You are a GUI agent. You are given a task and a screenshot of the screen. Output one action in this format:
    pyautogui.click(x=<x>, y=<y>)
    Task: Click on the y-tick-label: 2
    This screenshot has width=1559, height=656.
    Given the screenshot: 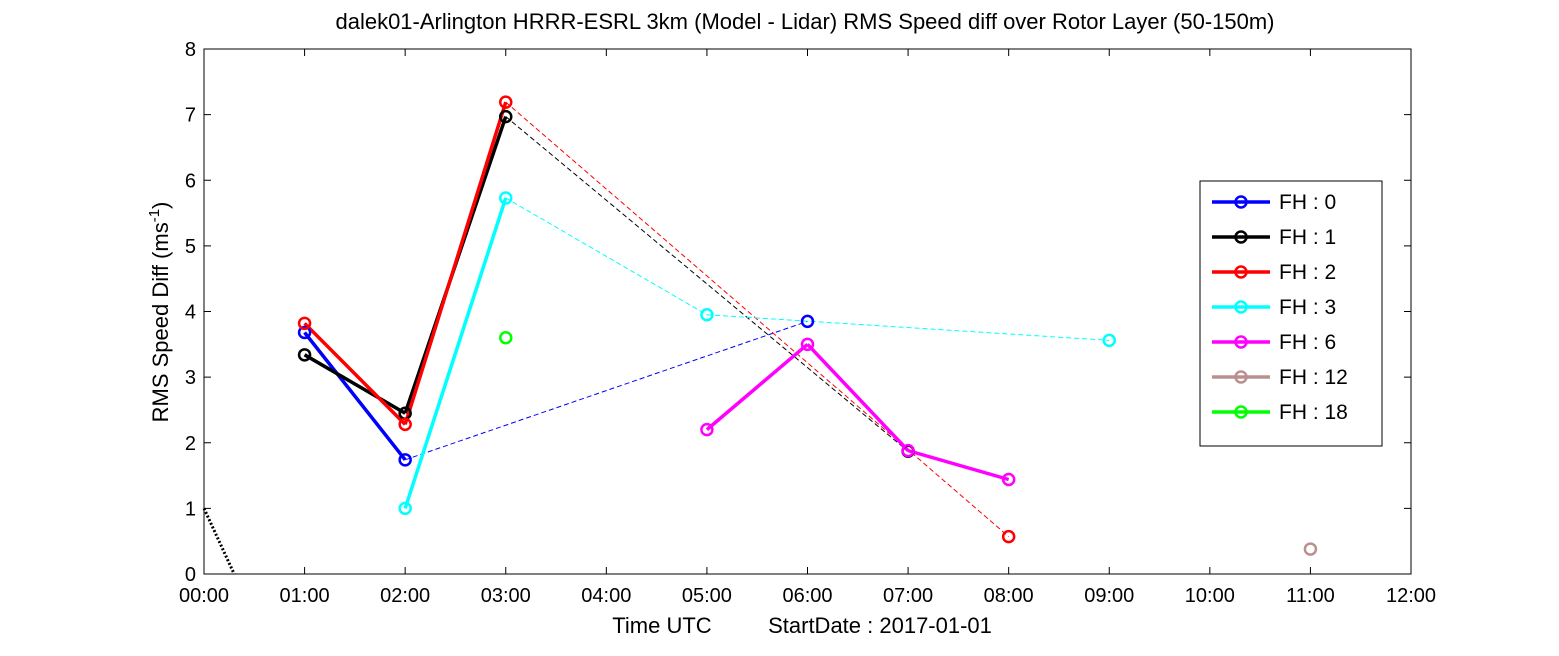 What is the action you would take?
    pyautogui.click(x=190, y=444)
    